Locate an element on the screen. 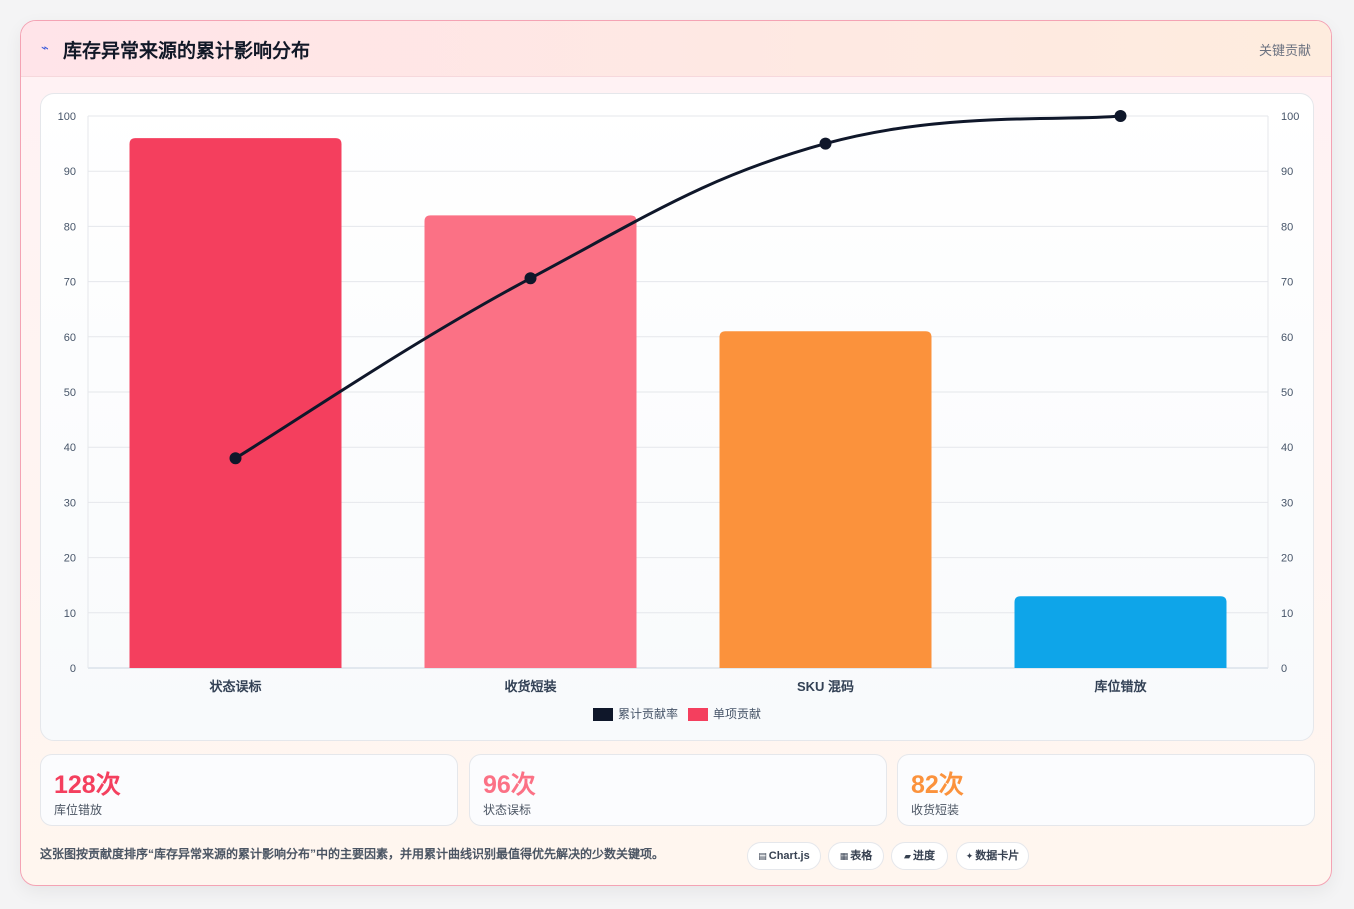  chip-label: 进度 is located at coordinates (923, 856).